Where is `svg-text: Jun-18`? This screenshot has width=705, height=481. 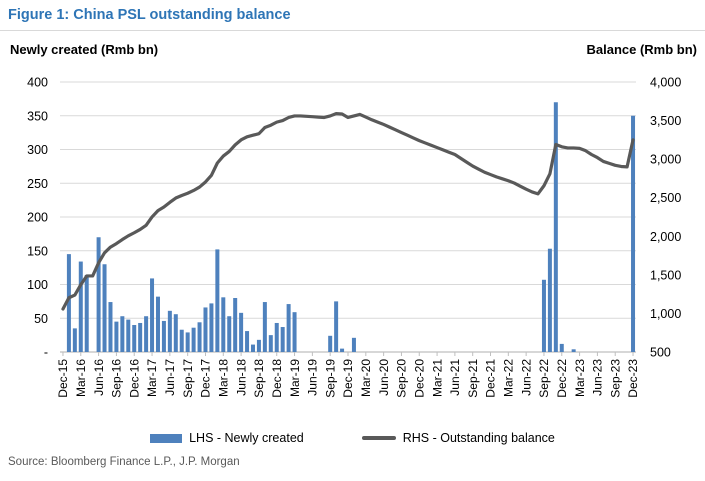
svg-text: Jun-18 is located at coordinates (241, 377).